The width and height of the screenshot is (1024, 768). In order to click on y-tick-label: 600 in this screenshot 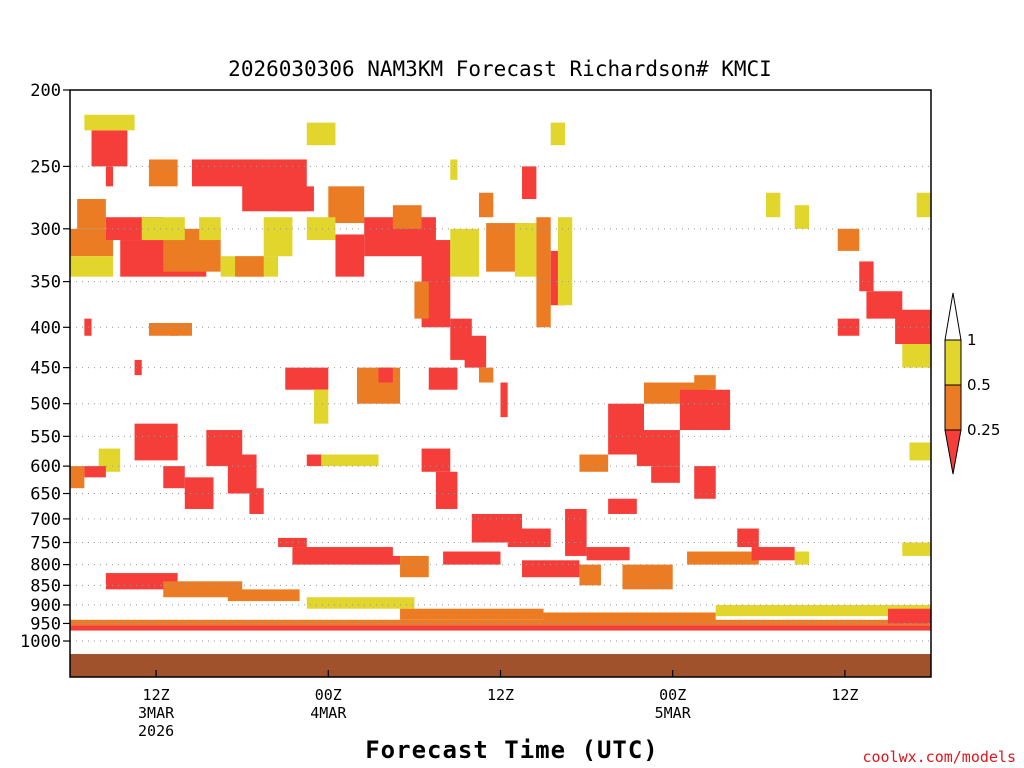, I will do `click(45, 467)`.